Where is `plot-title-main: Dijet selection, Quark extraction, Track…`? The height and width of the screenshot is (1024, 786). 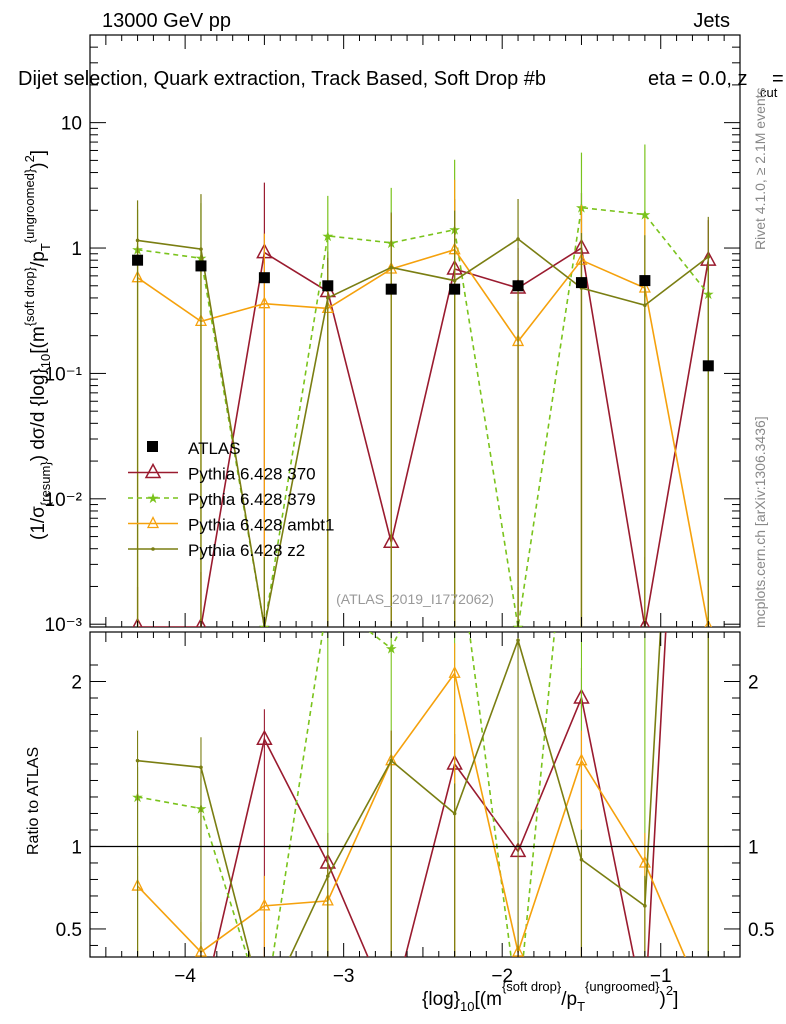 plot-title-main: Dijet selection, Quark extraction, Track… is located at coordinates (282, 79).